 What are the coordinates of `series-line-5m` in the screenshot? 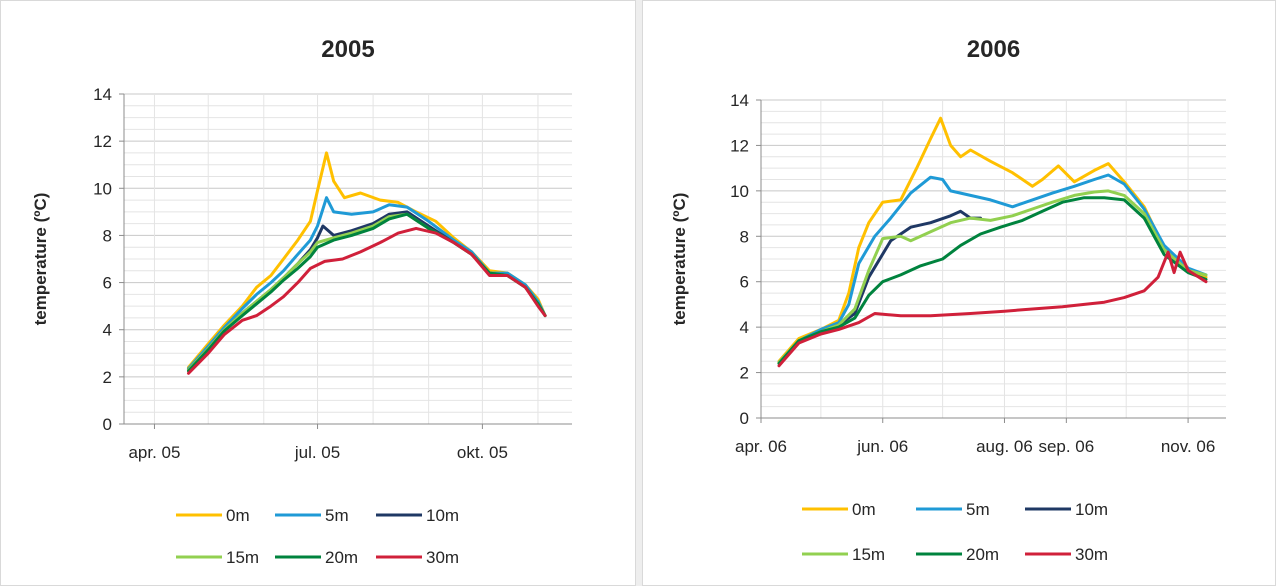 It's located at (992, 268).